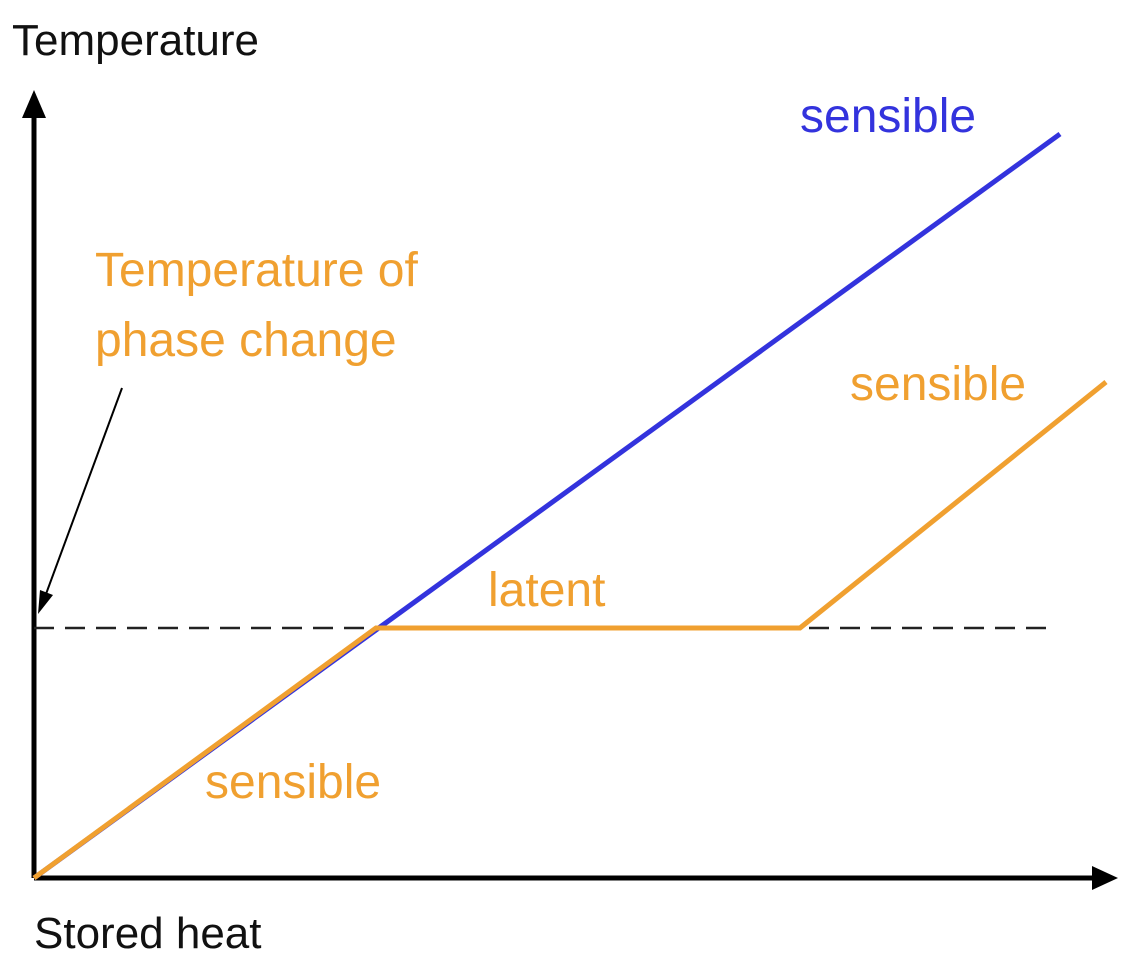 This screenshot has height=966, width=1134. Describe the element at coordinates (34, 104) in the screenshot. I see `arrow-up-icon` at that location.